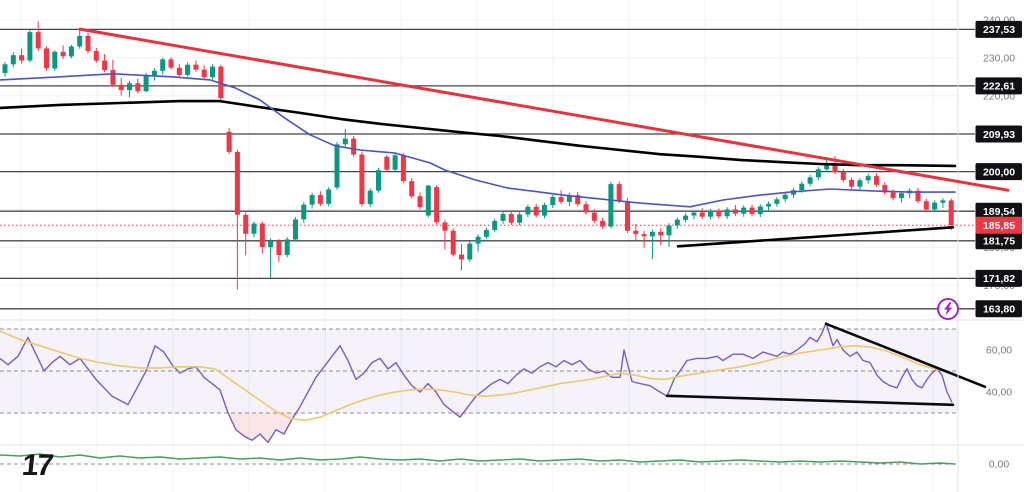  I want to click on price-level-badge: 171,82, so click(998, 278).